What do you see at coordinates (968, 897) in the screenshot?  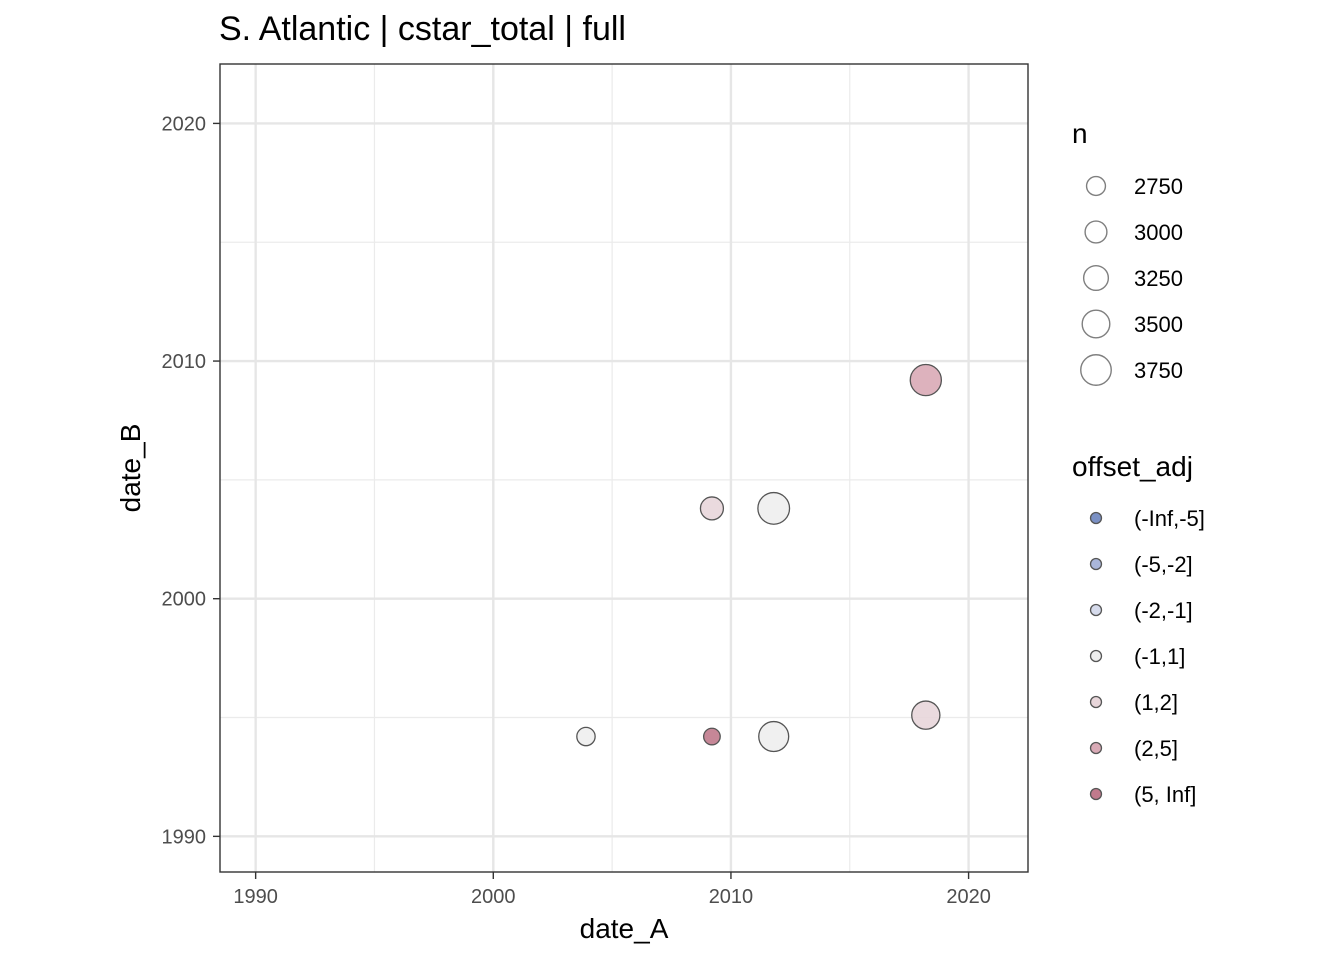 I see `x-tick-label: 2020` at bounding box center [968, 897].